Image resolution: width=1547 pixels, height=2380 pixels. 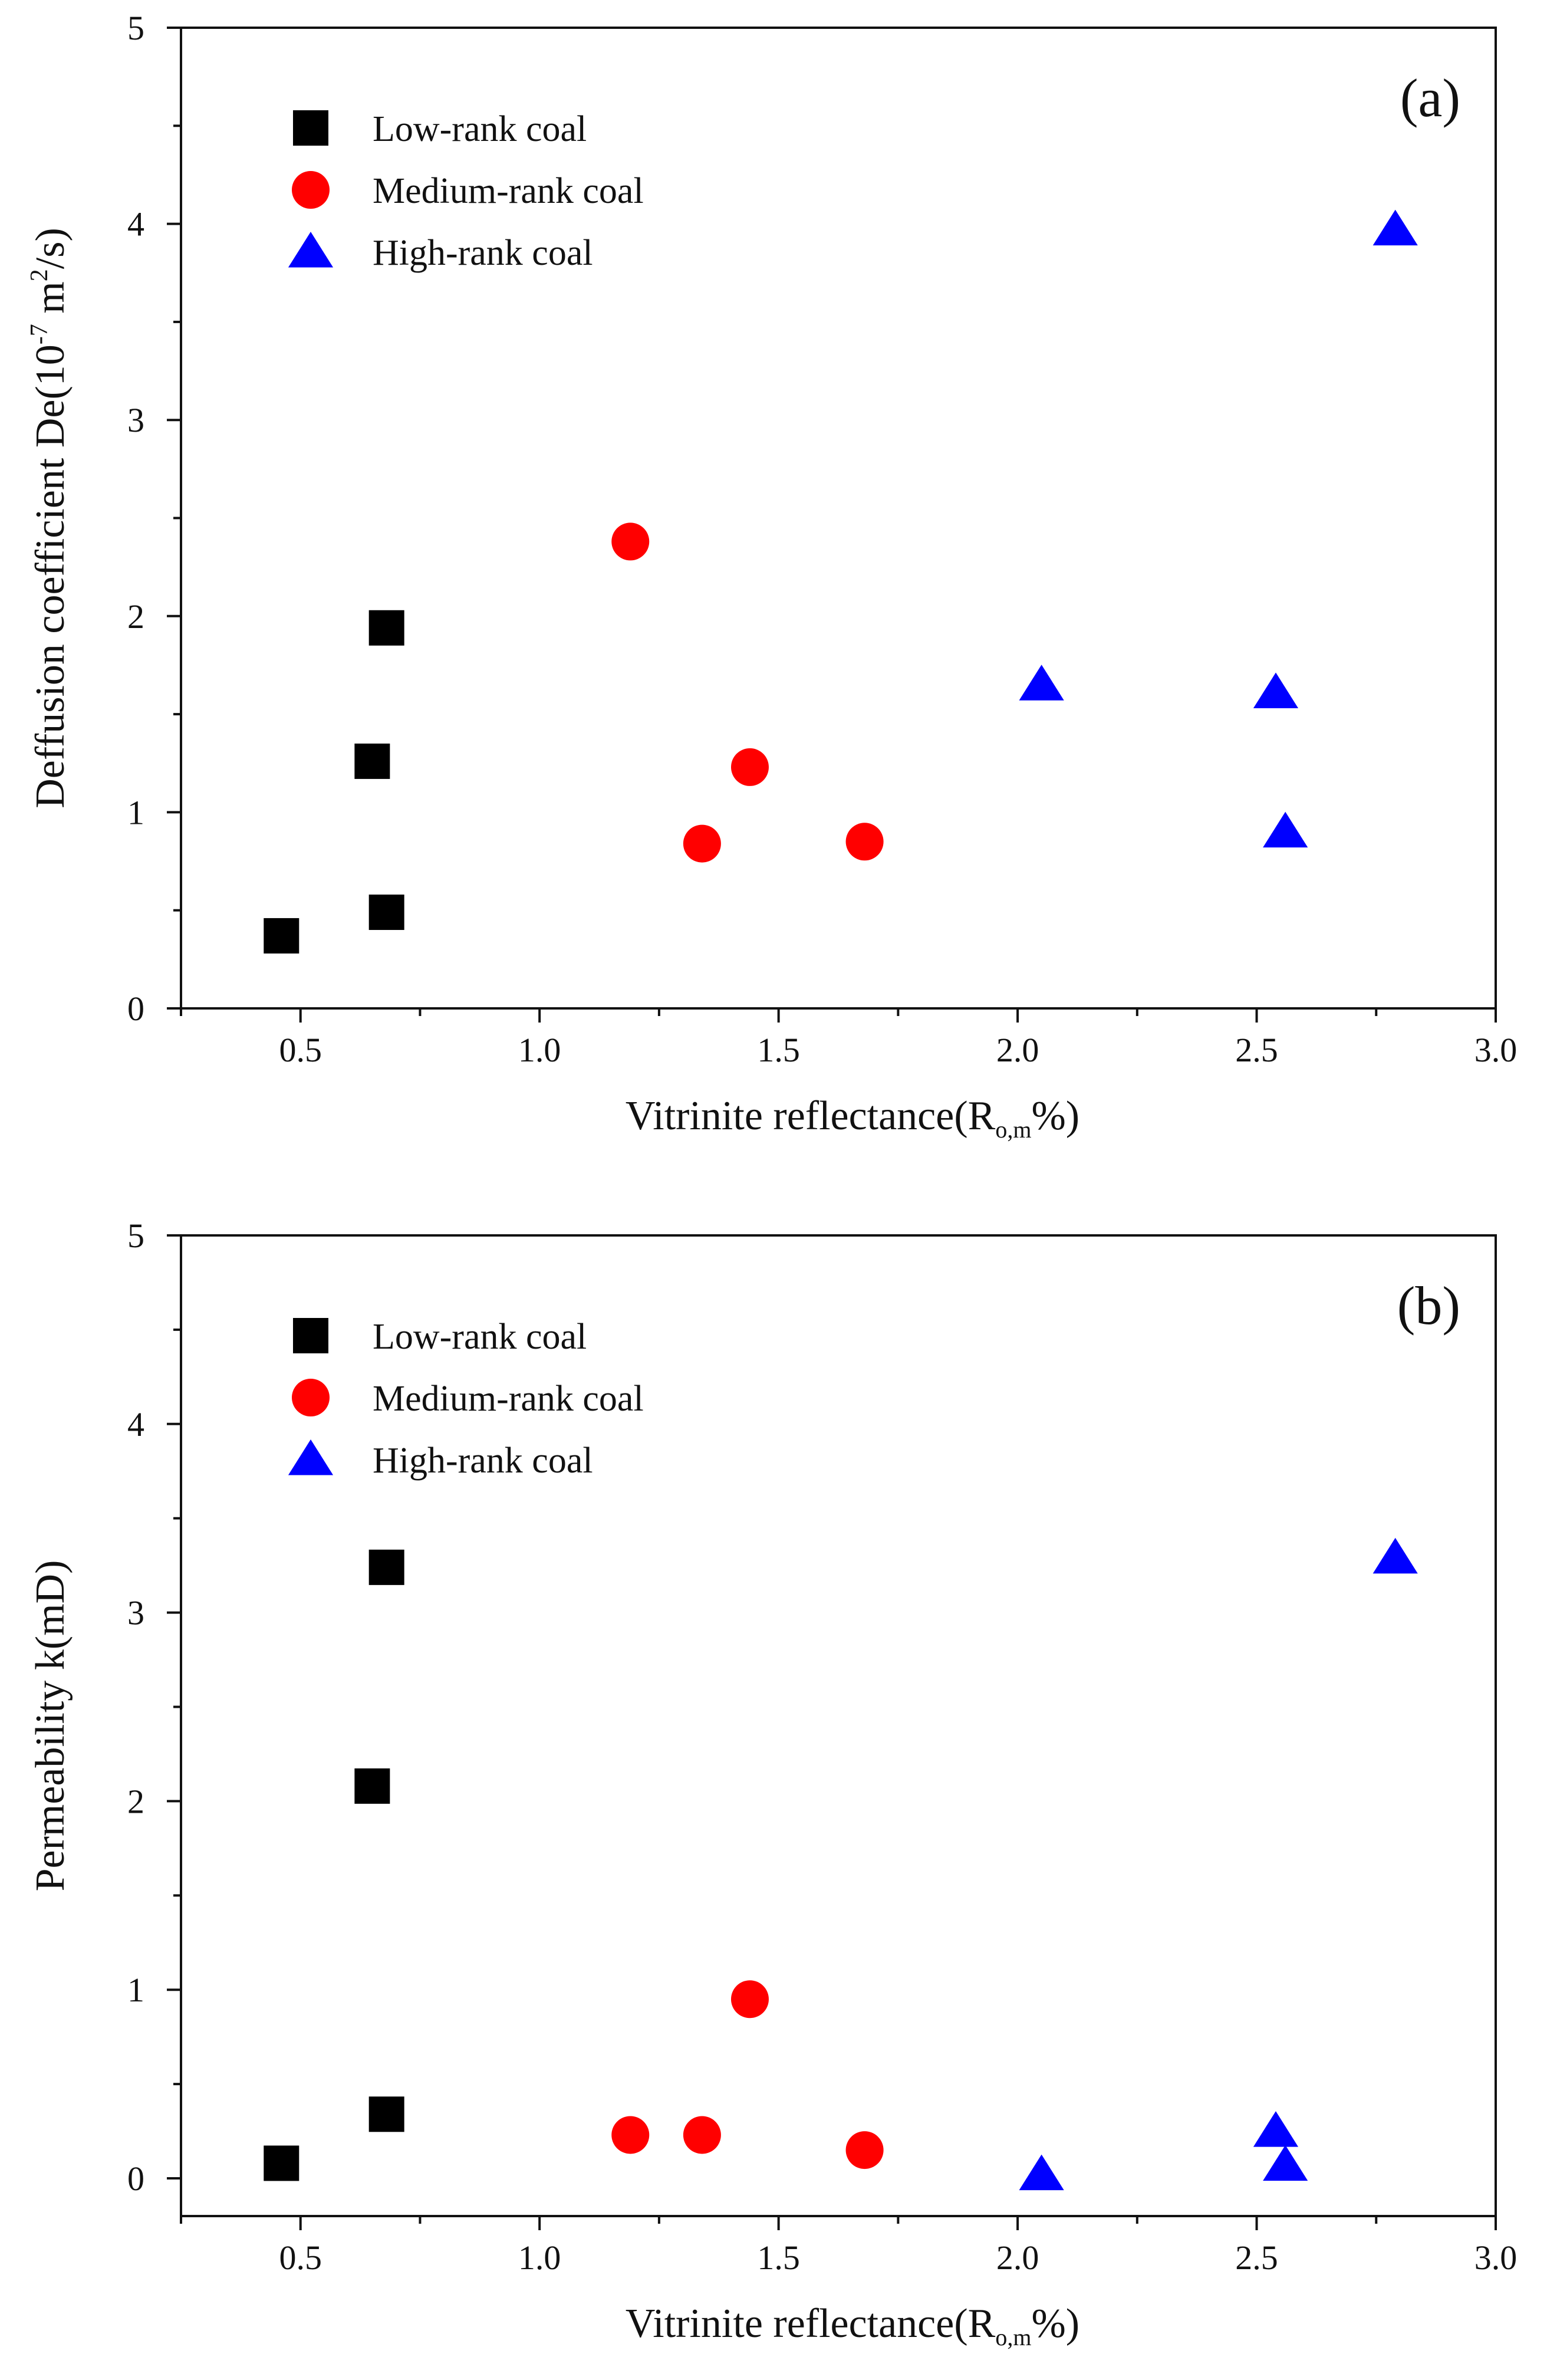 I want to click on y-axis-label: Permeability k(mD), so click(x=50, y=1726).